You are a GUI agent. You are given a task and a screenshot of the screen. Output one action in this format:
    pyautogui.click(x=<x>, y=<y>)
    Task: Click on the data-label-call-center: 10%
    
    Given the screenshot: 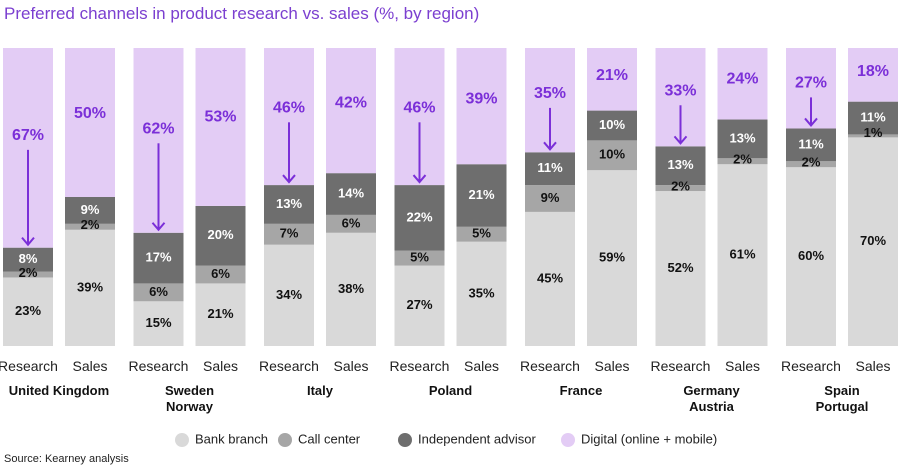 What is the action you would take?
    pyautogui.click(x=612, y=154)
    